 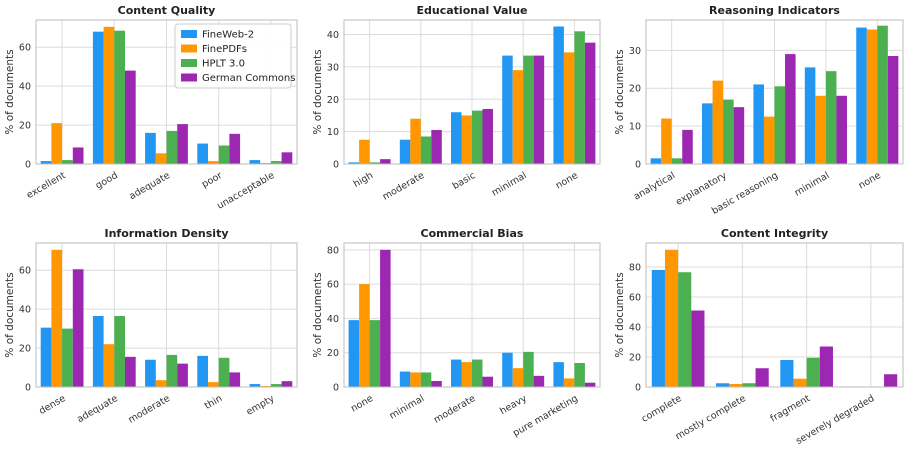 I want to click on x-tick-label: adequate, so click(x=149, y=186).